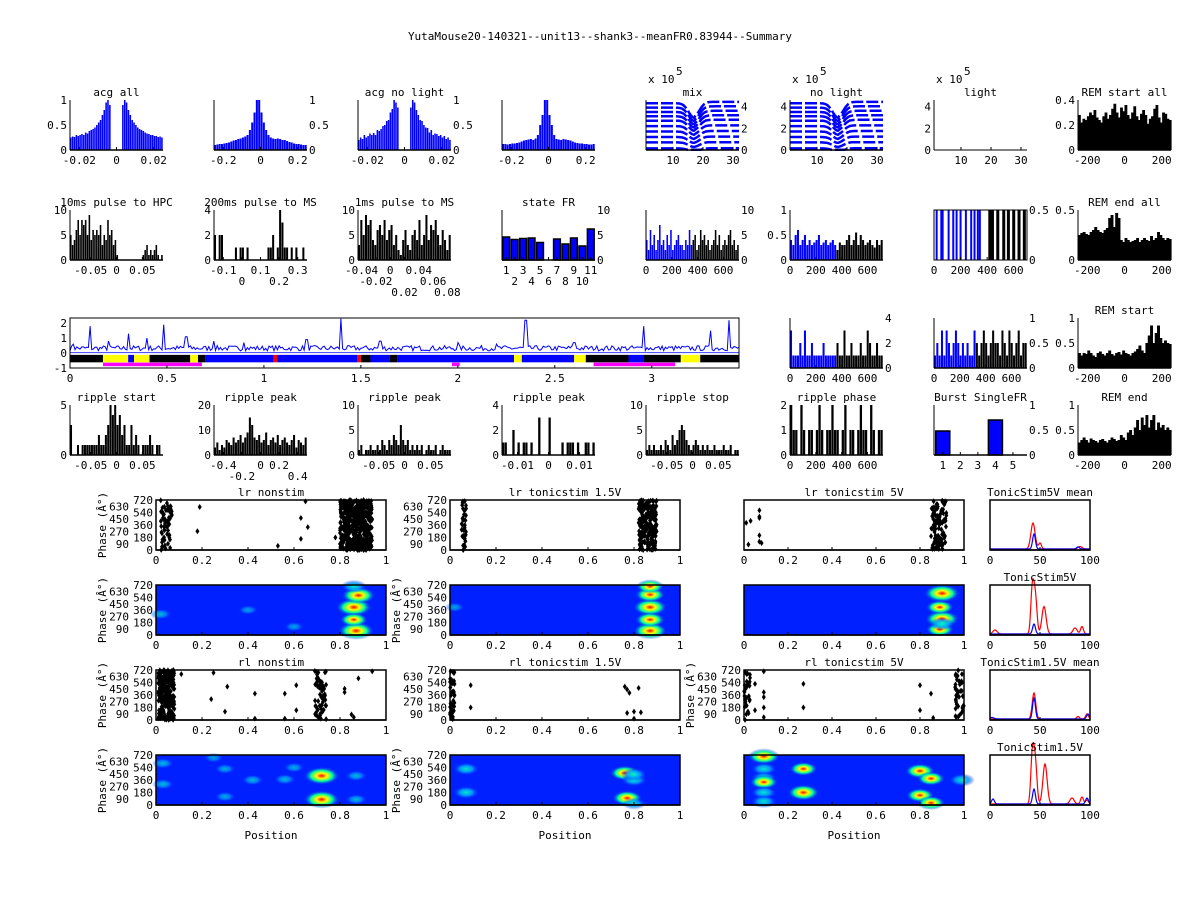  Describe the element at coordinates (557, 270) in the screenshot. I see `x-tick-label: 7` at that location.